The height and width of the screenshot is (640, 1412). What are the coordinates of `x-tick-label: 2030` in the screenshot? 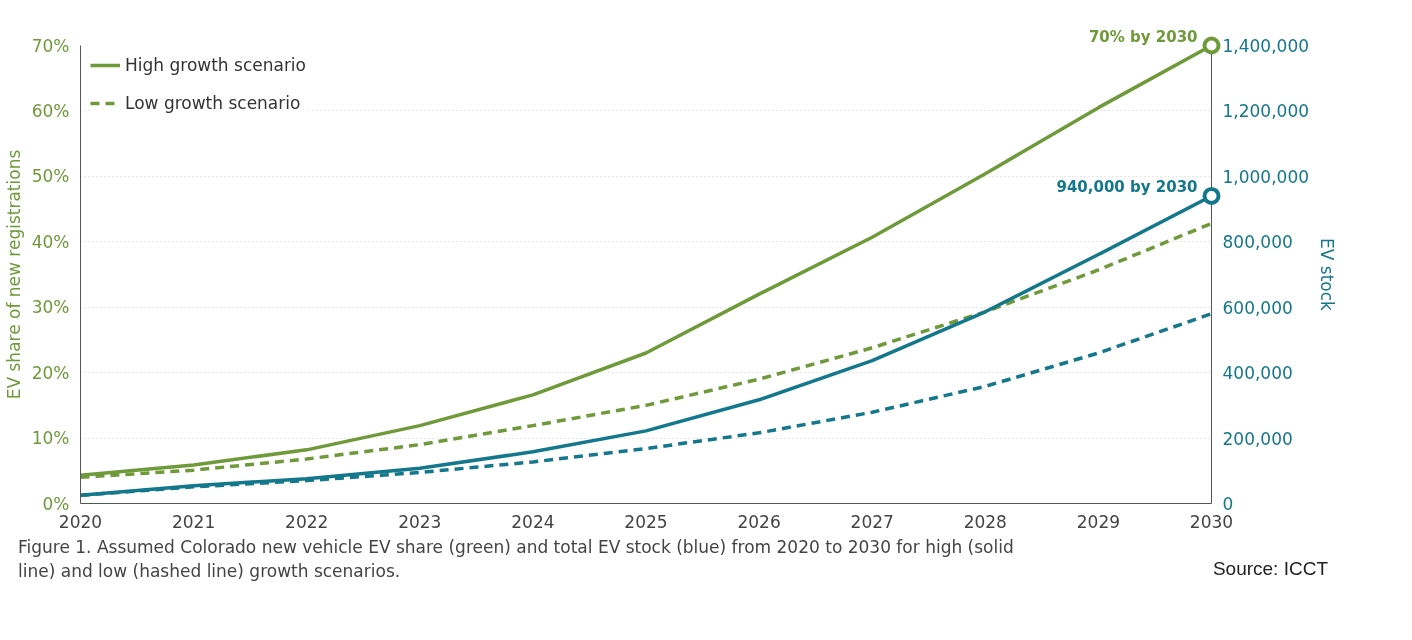 It's located at (1211, 521).